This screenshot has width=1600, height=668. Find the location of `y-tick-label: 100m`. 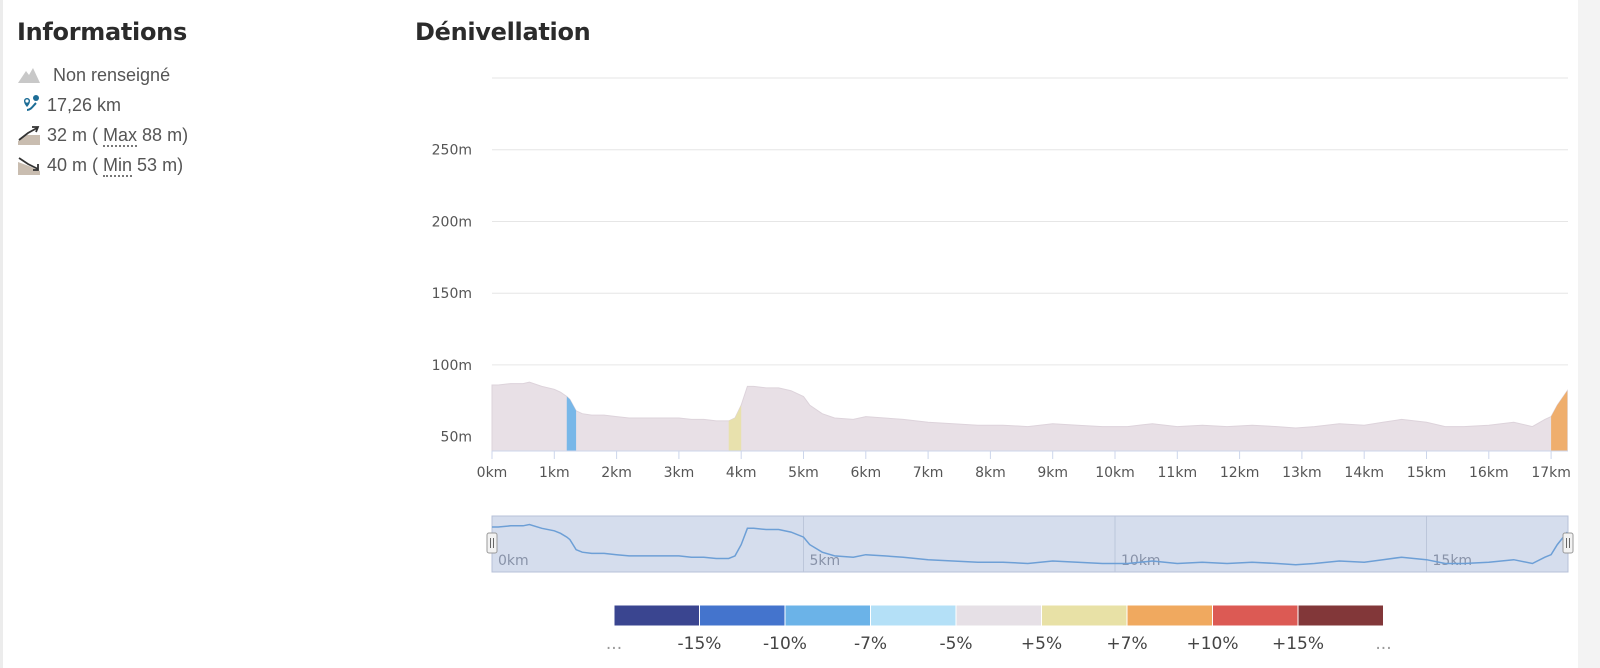

y-tick-label: 100m is located at coordinates (452, 366).